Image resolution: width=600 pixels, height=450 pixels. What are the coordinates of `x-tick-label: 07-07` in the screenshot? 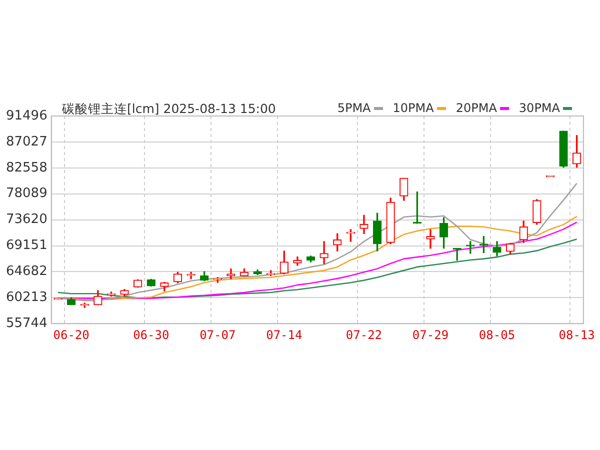 It's located at (218, 335).